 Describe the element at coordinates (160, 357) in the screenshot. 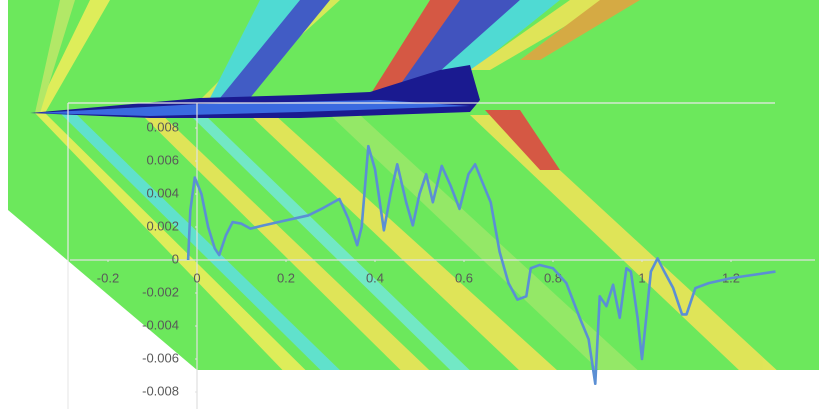

I see `y-tick-label: -0.006` at that location.